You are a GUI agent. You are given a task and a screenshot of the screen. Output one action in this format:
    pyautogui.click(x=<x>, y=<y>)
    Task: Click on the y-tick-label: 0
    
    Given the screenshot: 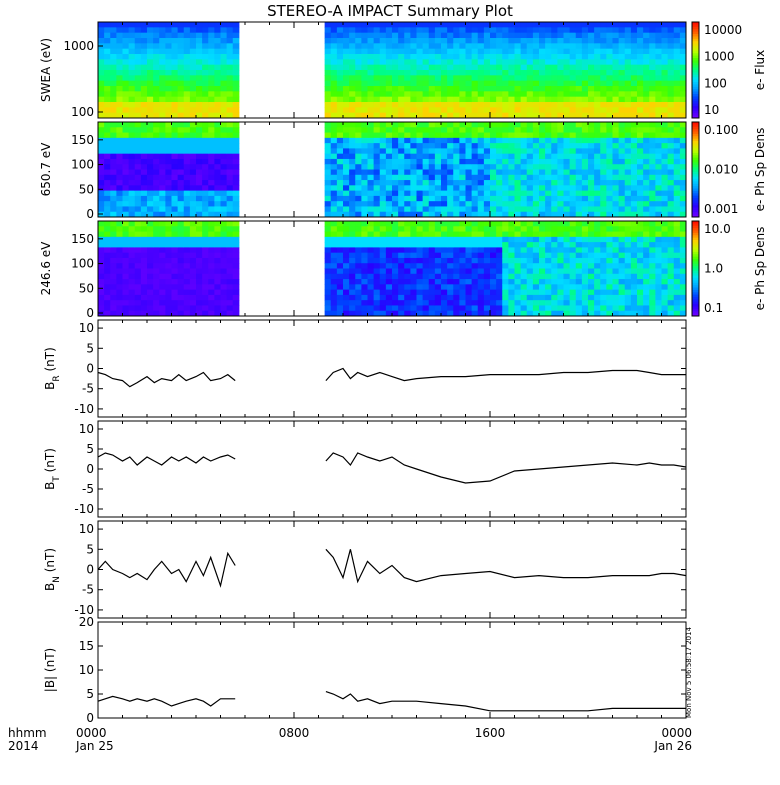 What is the action you would take?
    pyautogui.click(x=90, y=718)
    